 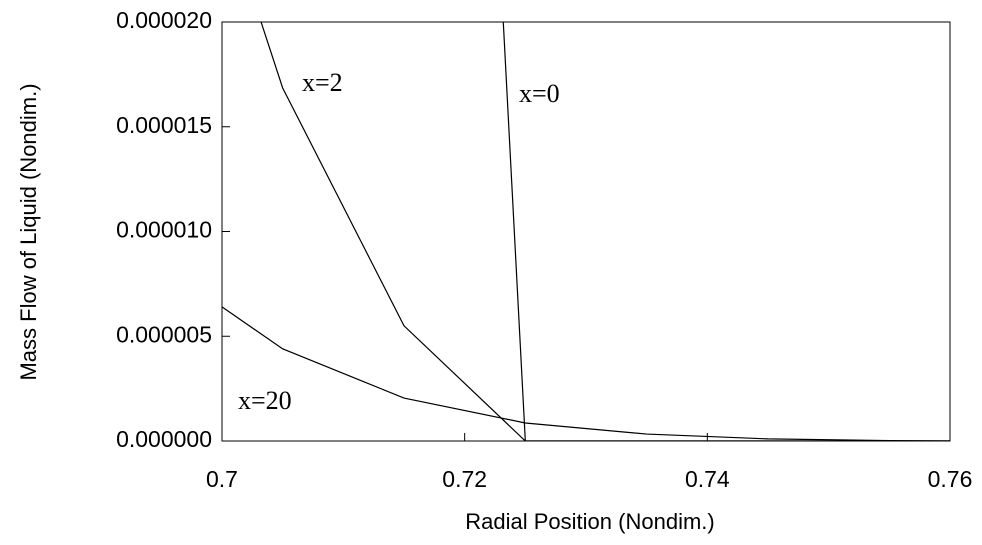 I want to click on y-tick-label: 0.000015, so click(x=164, y=125).